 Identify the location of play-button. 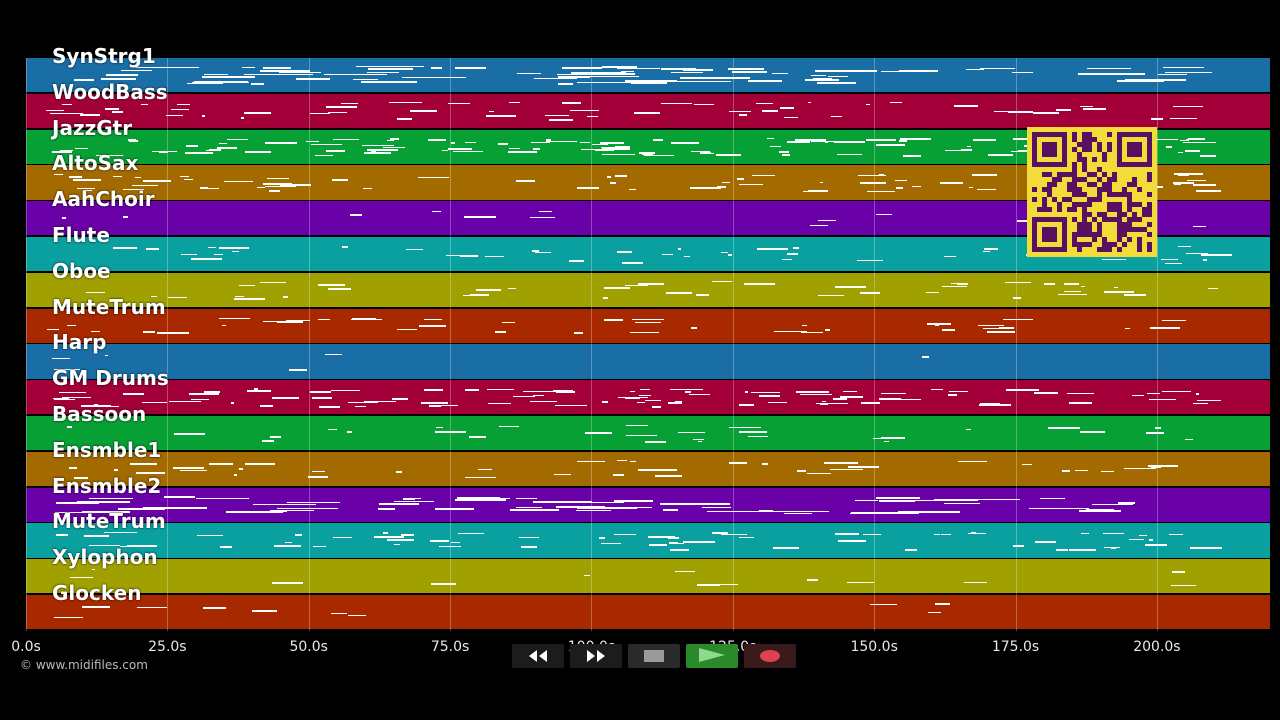
(712, 656).